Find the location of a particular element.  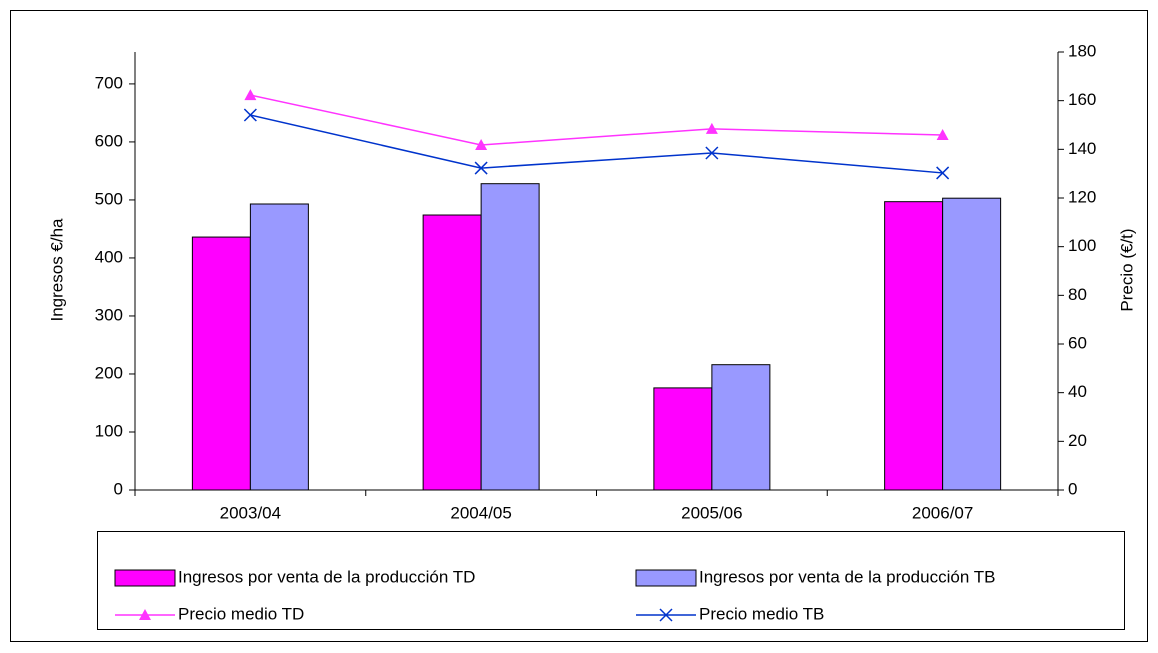

legend-label: Ingresos por venta de la producción TB is located at coordinates (847, 576).